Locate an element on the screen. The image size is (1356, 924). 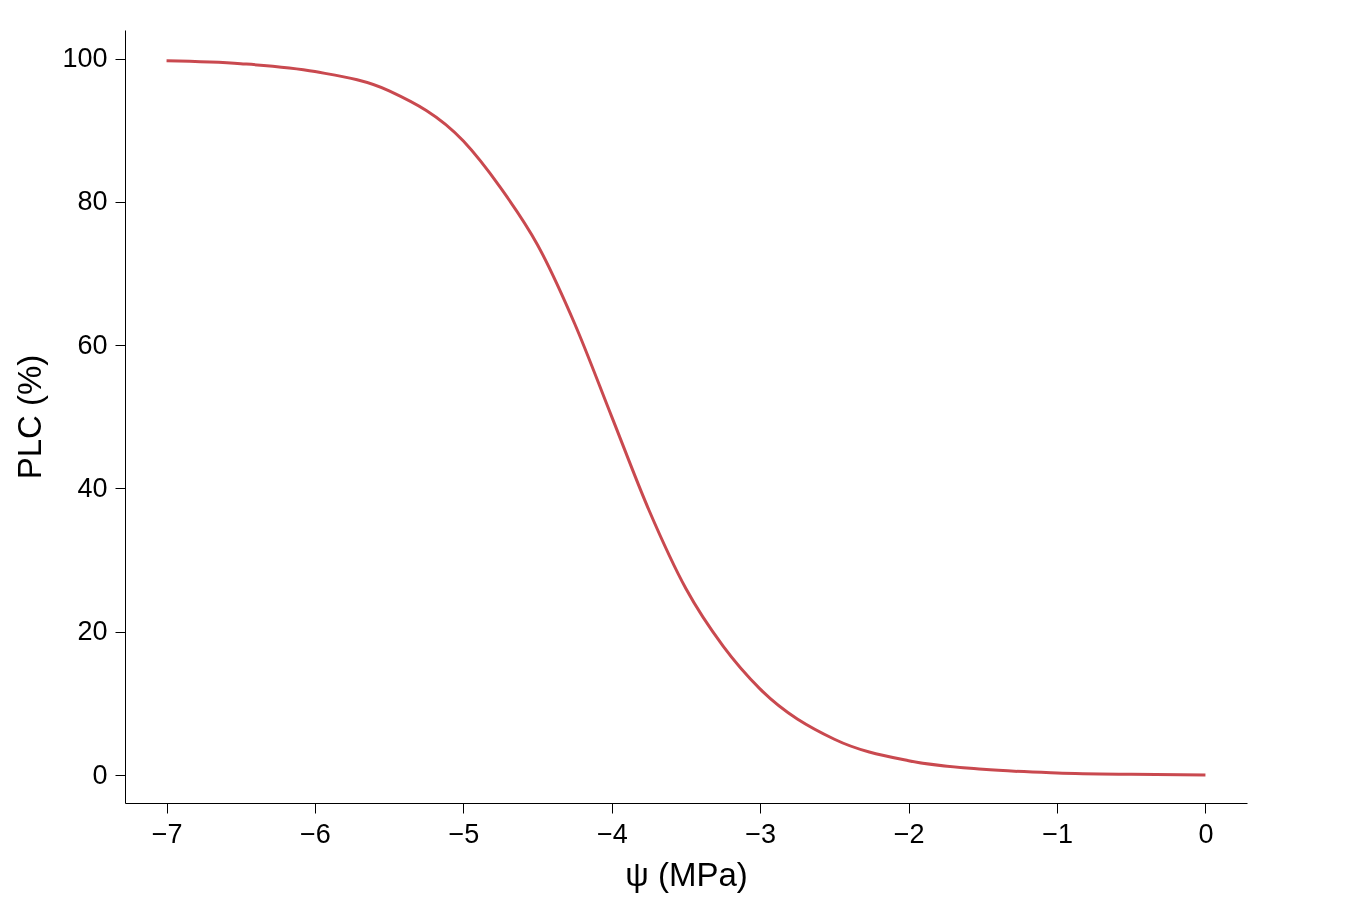
x-tick-label: −3 is located at coordinates (761, 833).